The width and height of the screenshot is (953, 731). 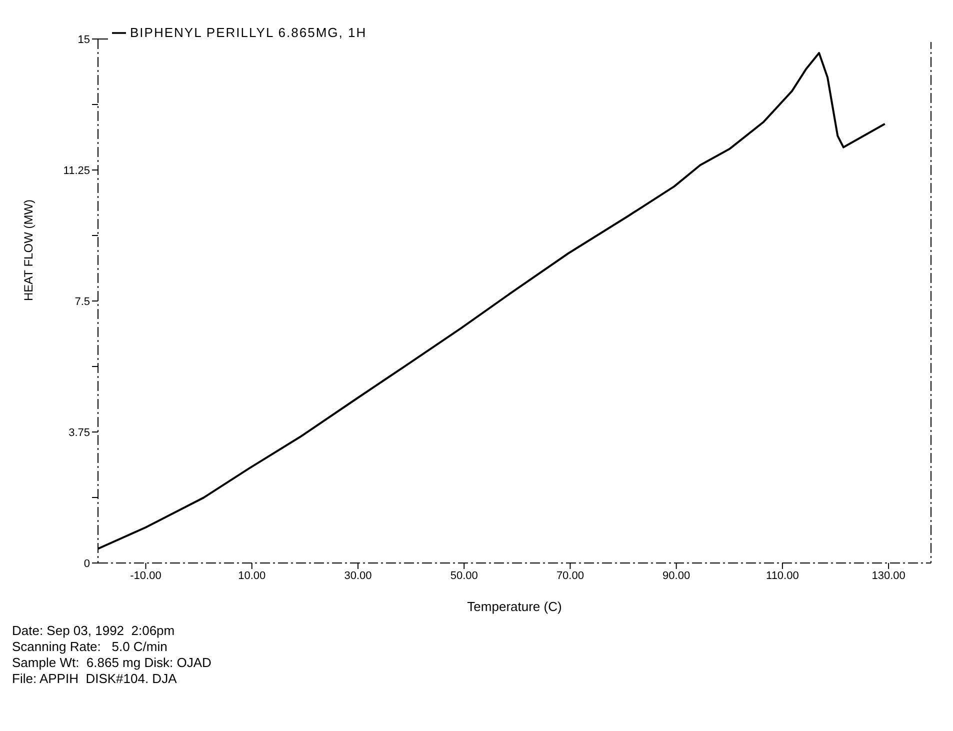 What do you see at coordinates (358, 576) in the screenshot?
I see `x-tick-label: 30.00` at bounding box center [358, 576].